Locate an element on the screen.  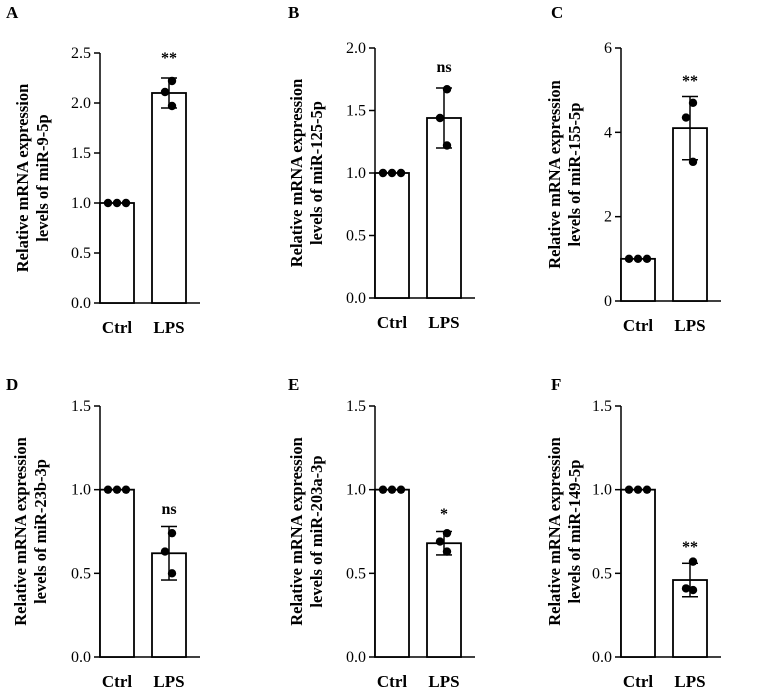
panel-letter: C is located at coordinates (557, 12).